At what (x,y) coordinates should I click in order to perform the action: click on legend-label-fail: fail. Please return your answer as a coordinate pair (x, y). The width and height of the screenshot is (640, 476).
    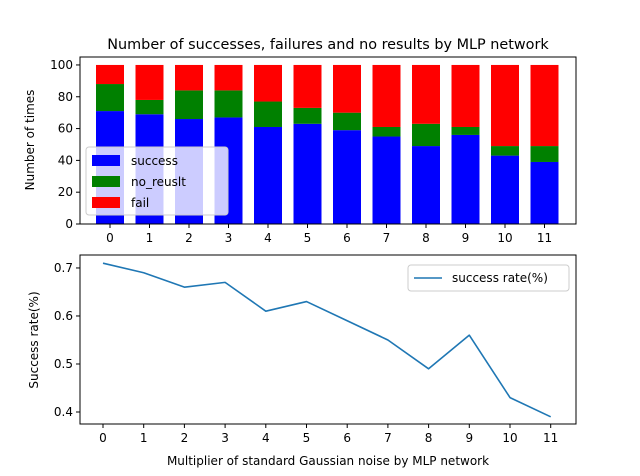
    Looking at the image, I should click on (140, 203).